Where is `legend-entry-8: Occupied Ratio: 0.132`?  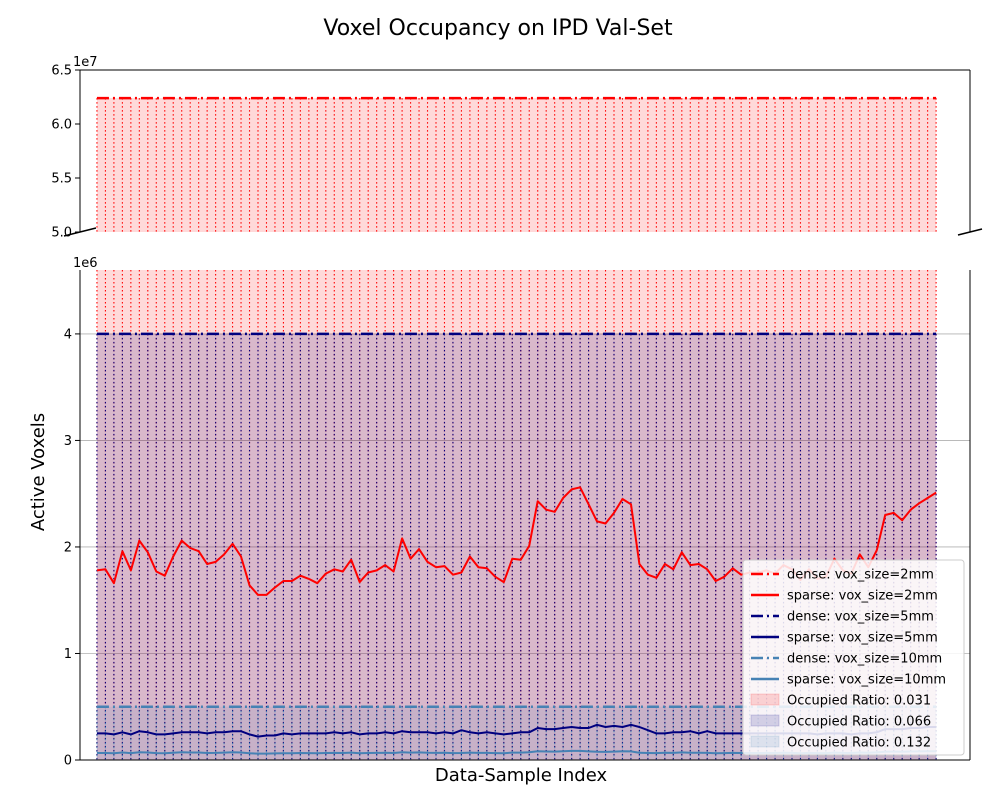 legend-entry-8: Occupied Ratio: 0.132 is located at coordinates (840, 743).